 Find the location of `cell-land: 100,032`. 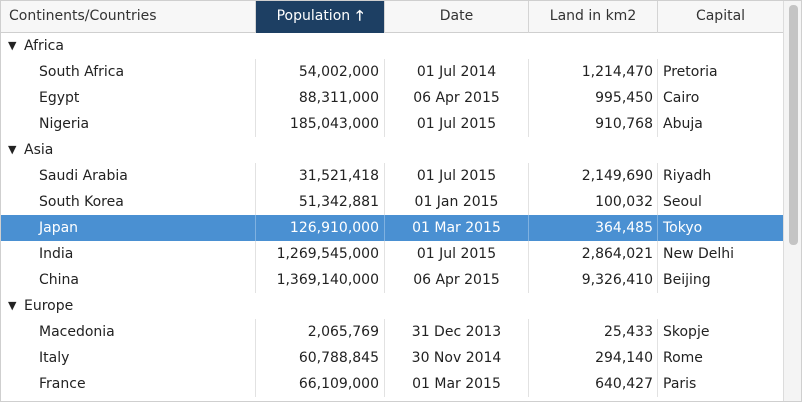

cell-land: 100,032 is located at coordinates (593, 202).